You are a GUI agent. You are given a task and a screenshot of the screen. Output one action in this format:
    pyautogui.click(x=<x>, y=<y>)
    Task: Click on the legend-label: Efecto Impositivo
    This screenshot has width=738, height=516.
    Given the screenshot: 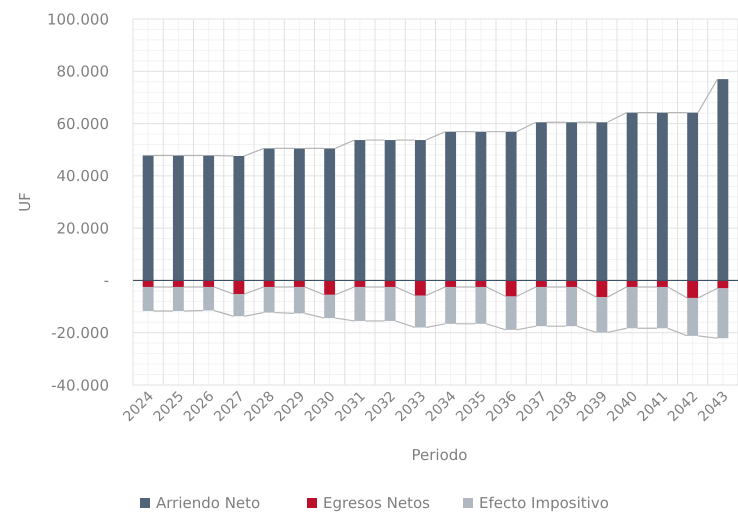 What is the action you would take?
    pyautogui.click(x=544, y=503)
    